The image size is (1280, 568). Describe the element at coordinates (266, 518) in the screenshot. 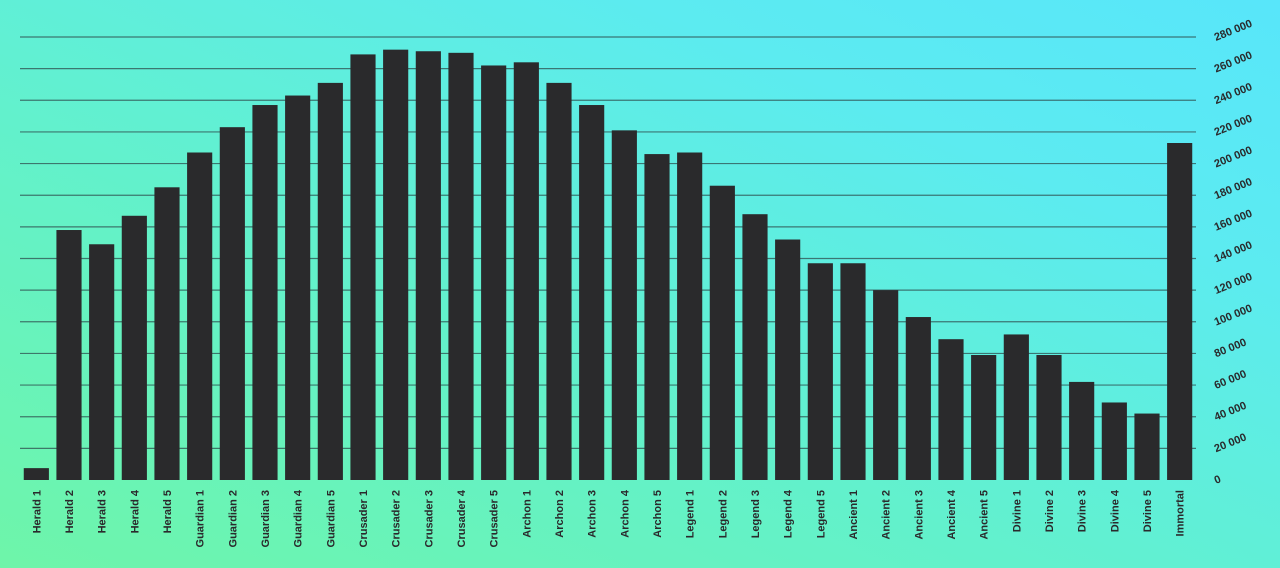

I see `x-tick-label: Guardian 3` at that location.